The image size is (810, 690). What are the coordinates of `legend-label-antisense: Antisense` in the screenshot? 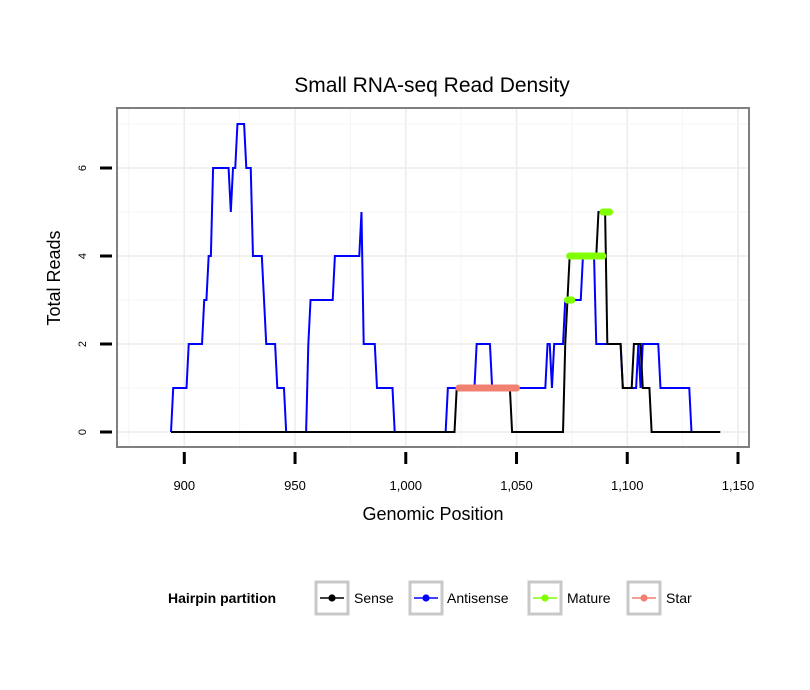 It's located at (478, 598).